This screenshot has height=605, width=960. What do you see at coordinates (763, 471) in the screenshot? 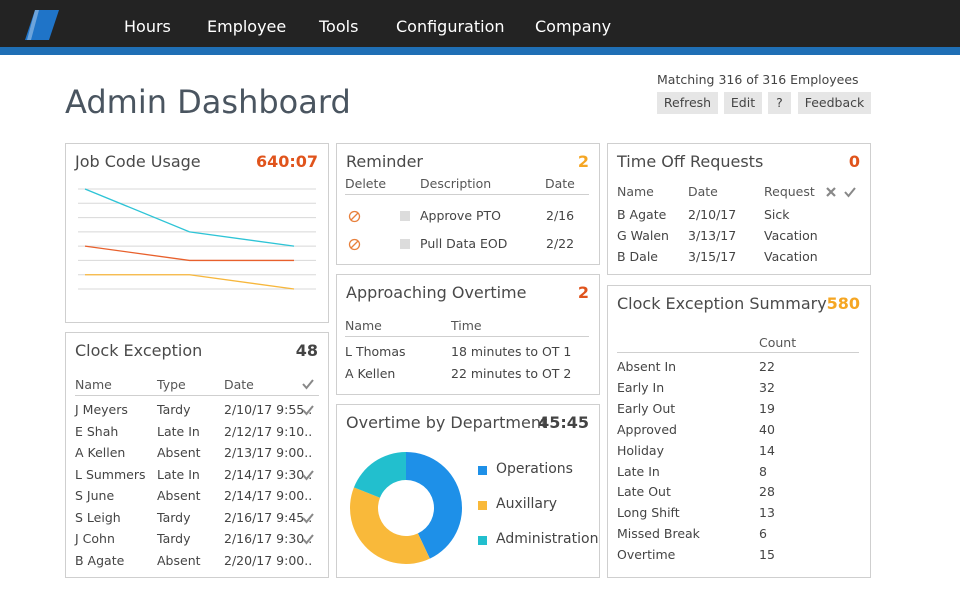
I see `table-cell: 8` at bounding box center [763, 471].